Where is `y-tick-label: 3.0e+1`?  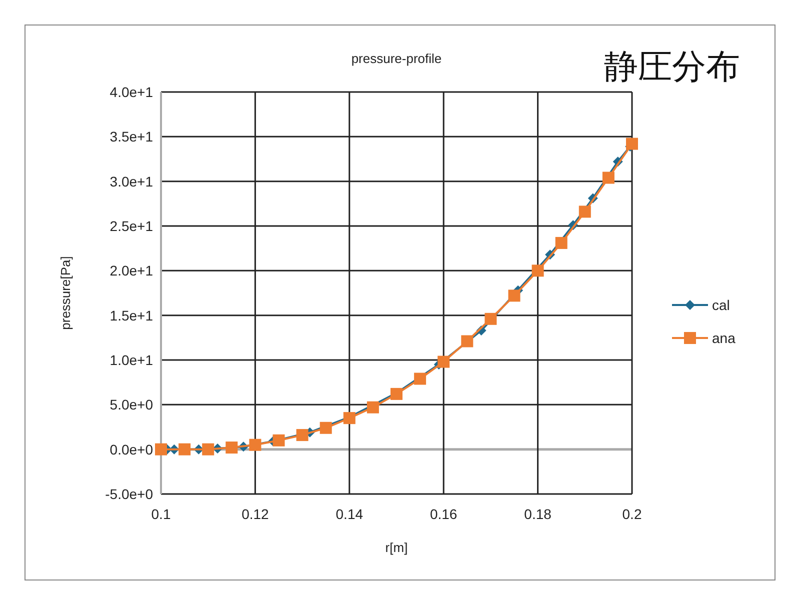 y-tick-label: 3.0e+1 is located at coordinates (132, 181).